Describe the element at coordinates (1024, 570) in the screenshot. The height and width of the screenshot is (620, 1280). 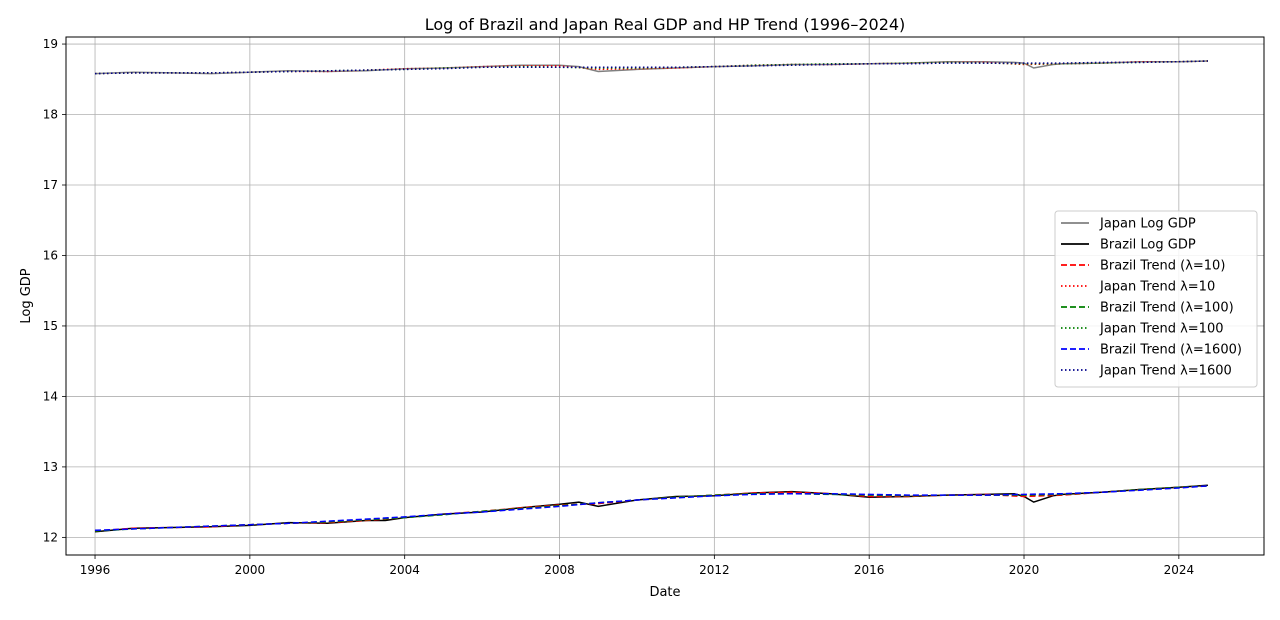
I see `x-tick-label: 2020` at that location.